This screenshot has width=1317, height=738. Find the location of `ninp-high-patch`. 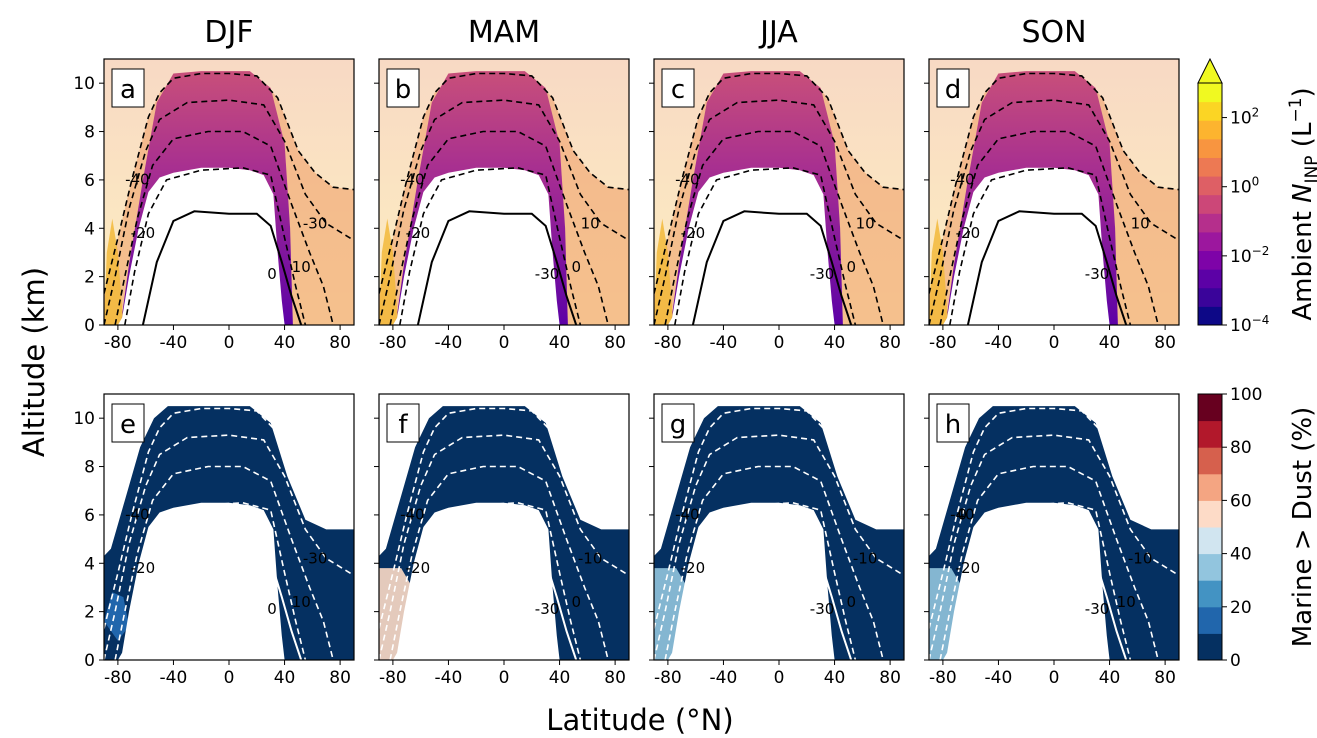

ninp-high-patch is located at coordinates (939, 271).